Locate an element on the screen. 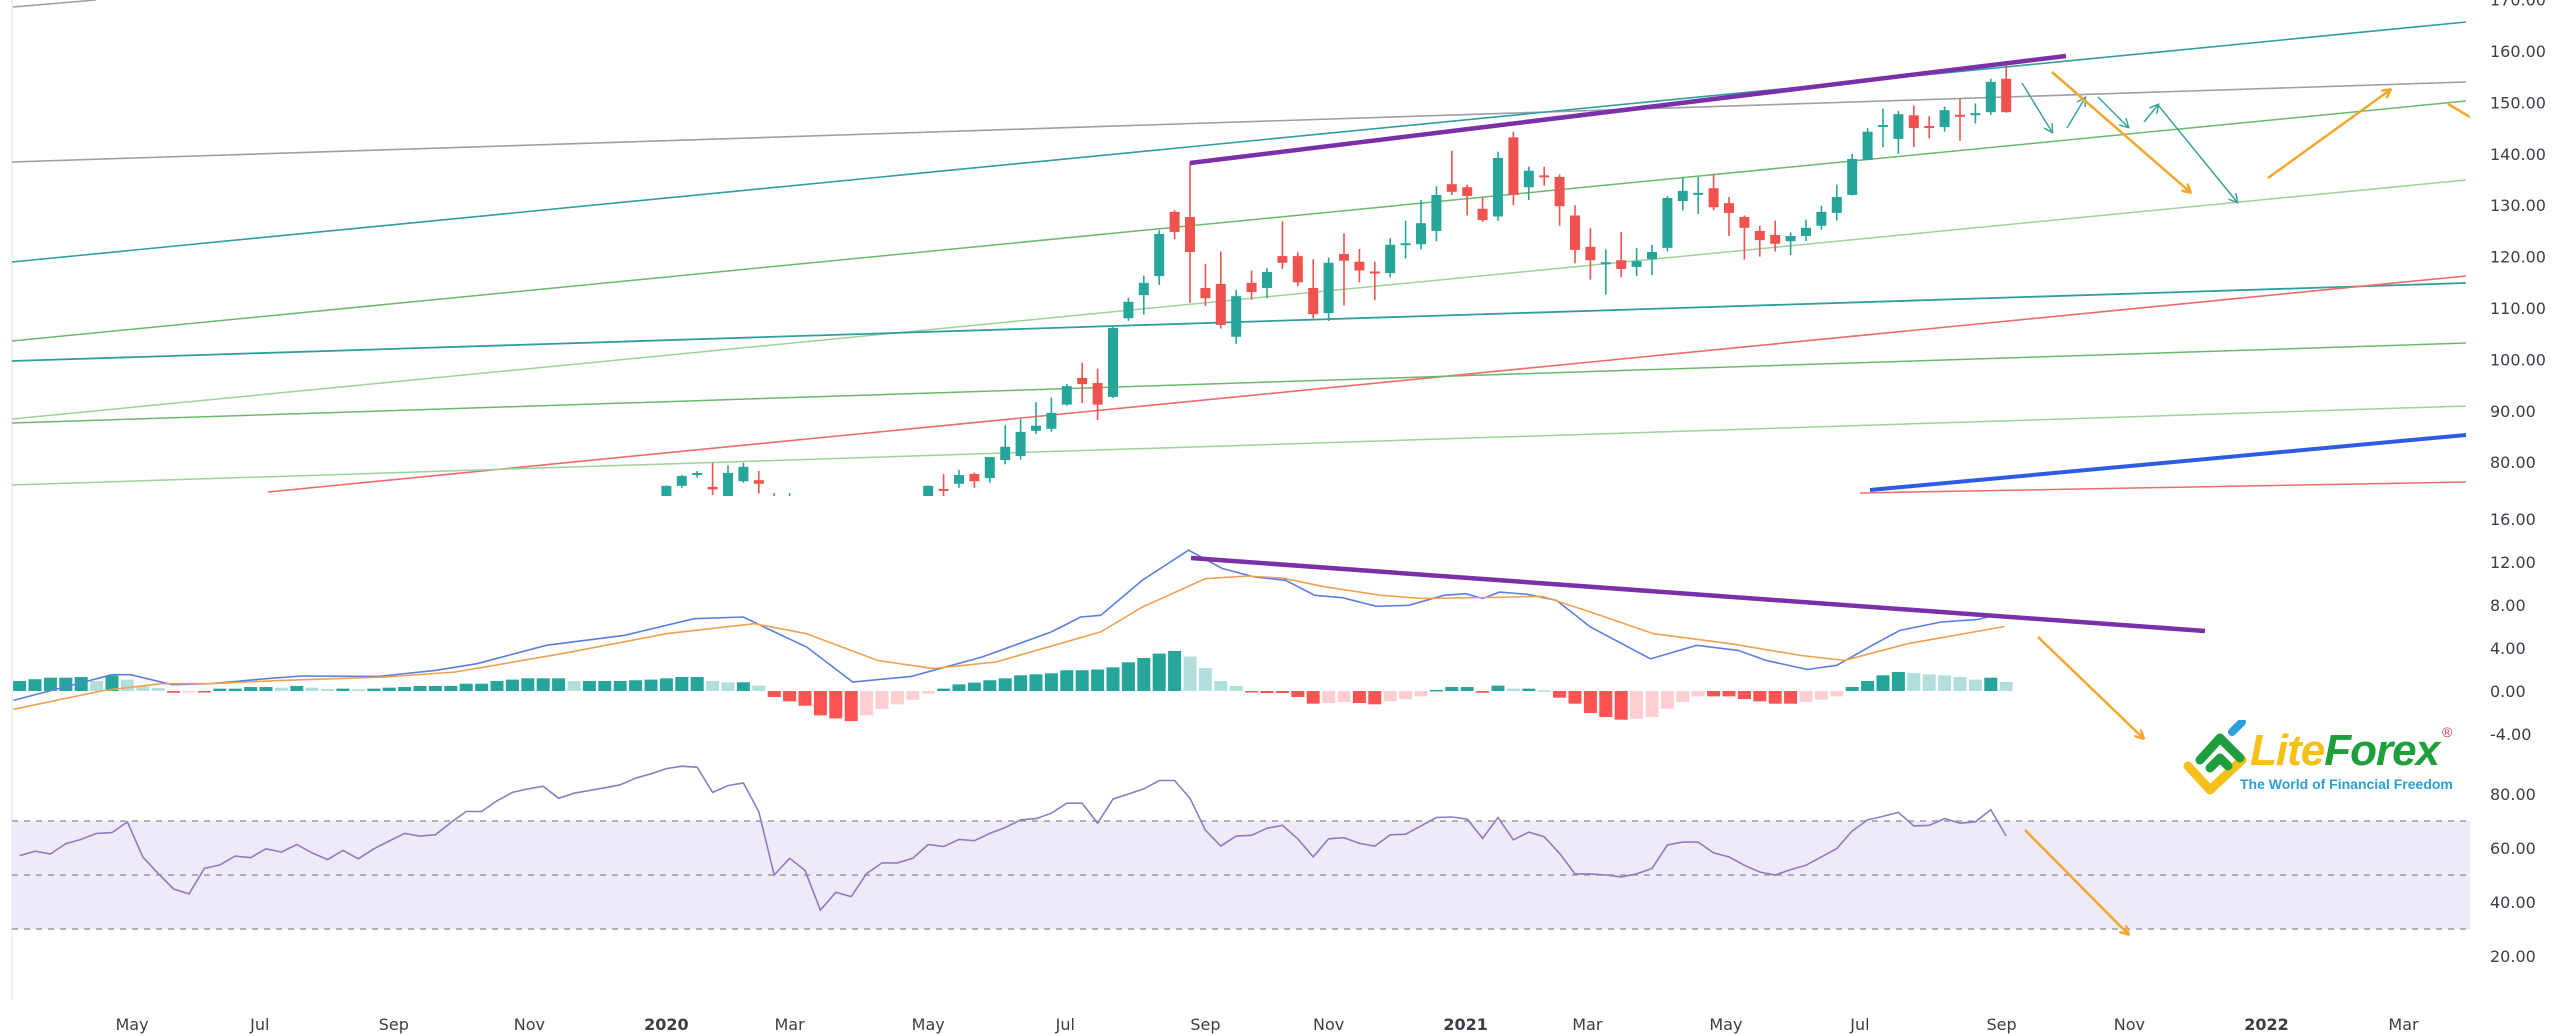 The width and height of the screenshot is (2560, 1036). y-tick-label: 90.00 is located at coordinates (2513, 411).